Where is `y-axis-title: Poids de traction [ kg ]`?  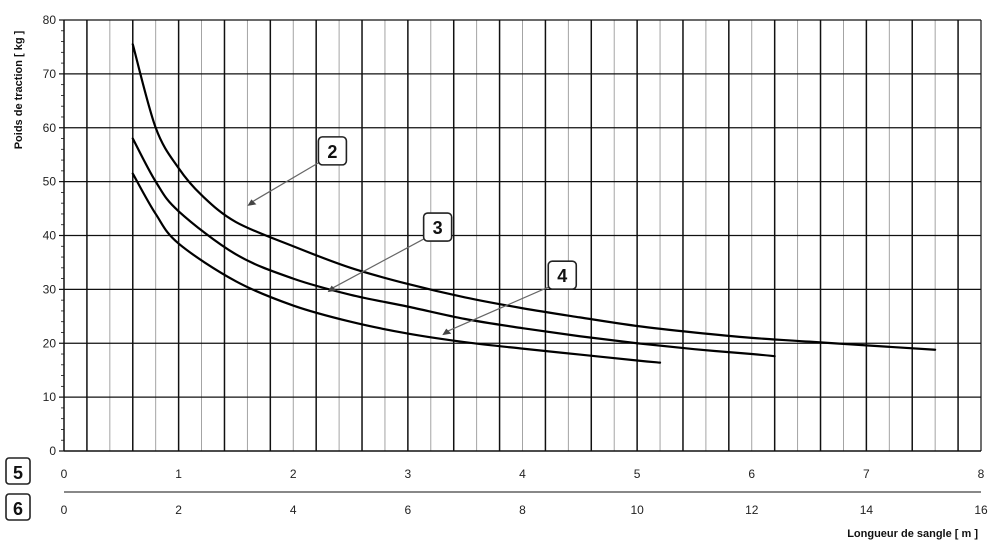
y-axis-title: Poids de traction [ kg ] is located at coordinates (19, 89).